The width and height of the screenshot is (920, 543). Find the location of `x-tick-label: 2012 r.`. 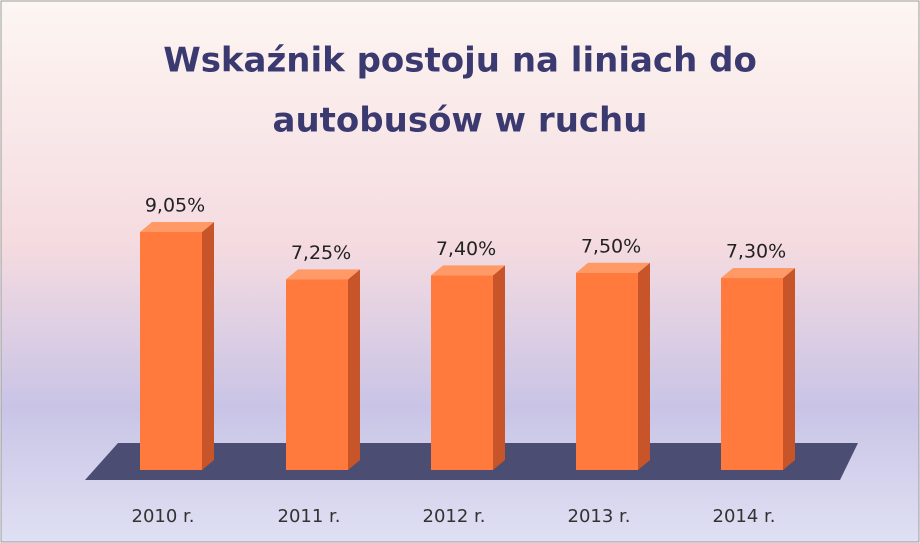

x-tick-label: 2012 r. is located at coordinates (454, 516).